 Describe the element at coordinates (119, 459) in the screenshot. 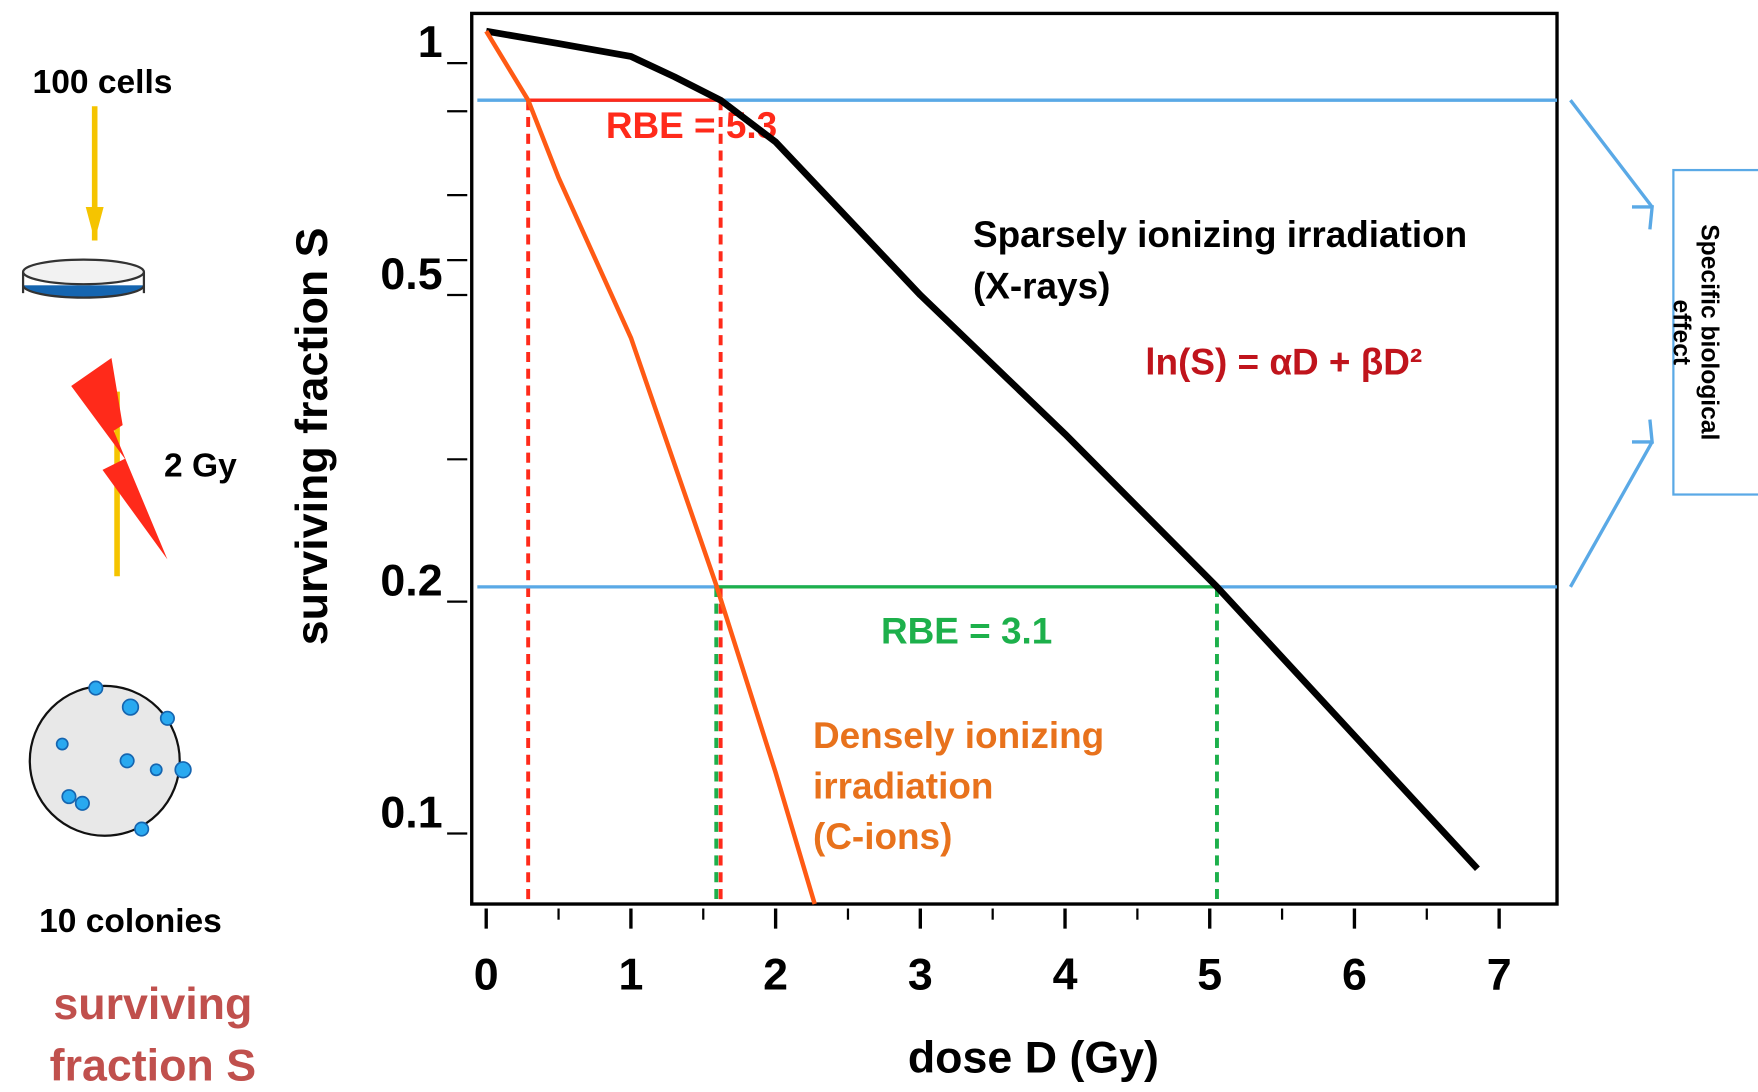

I see `lightning` at that location.